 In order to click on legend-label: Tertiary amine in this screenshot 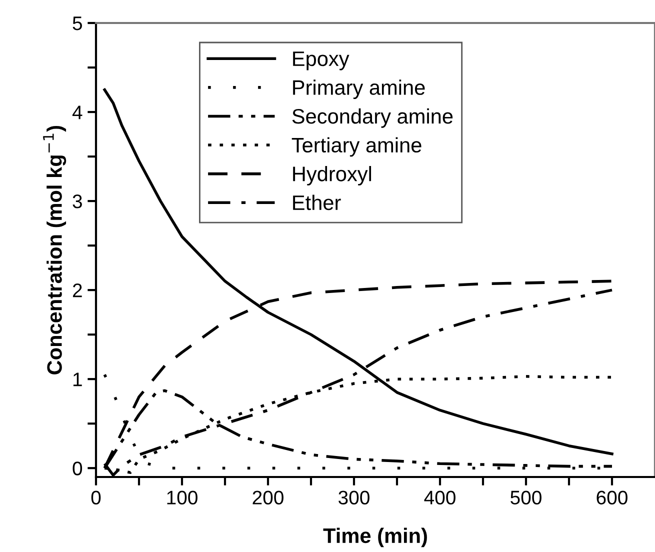, I will do `click(357, 147)`.